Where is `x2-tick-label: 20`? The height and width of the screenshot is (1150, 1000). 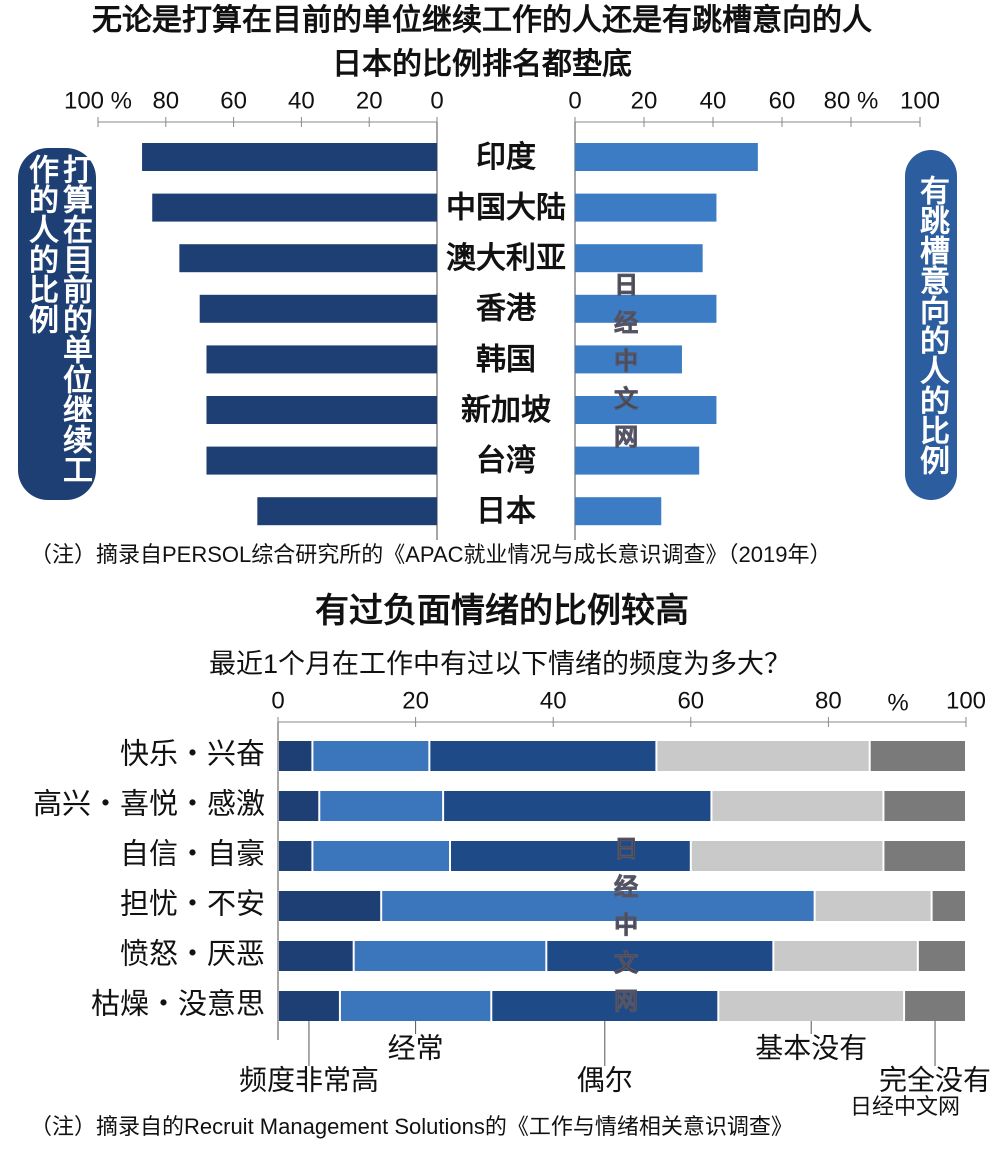
x2-tick-label: 20 is located at coordinates (644, 100).